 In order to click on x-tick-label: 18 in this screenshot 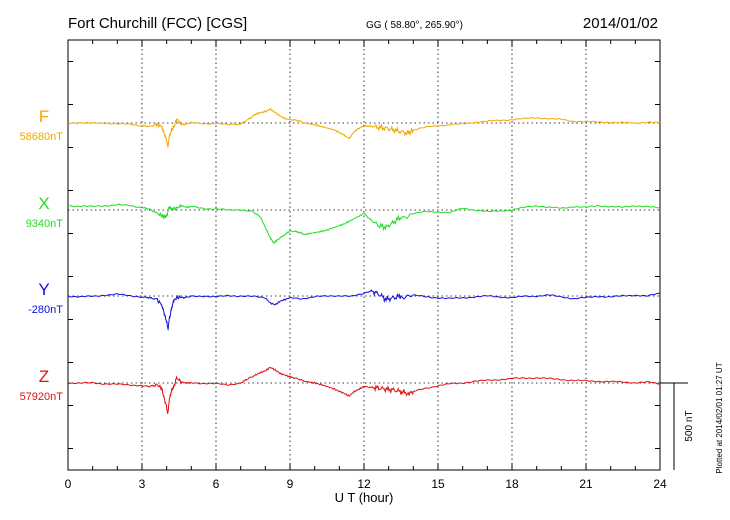, I will do `click(512, 484)`.